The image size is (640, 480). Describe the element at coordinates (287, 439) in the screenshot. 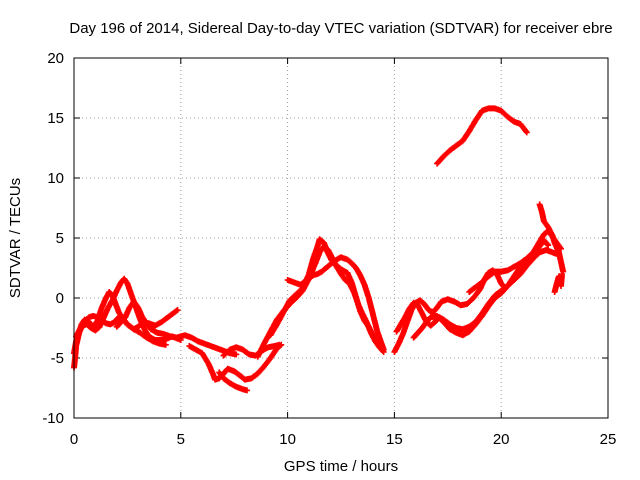

I see `x-tick-label: 10` at that location.